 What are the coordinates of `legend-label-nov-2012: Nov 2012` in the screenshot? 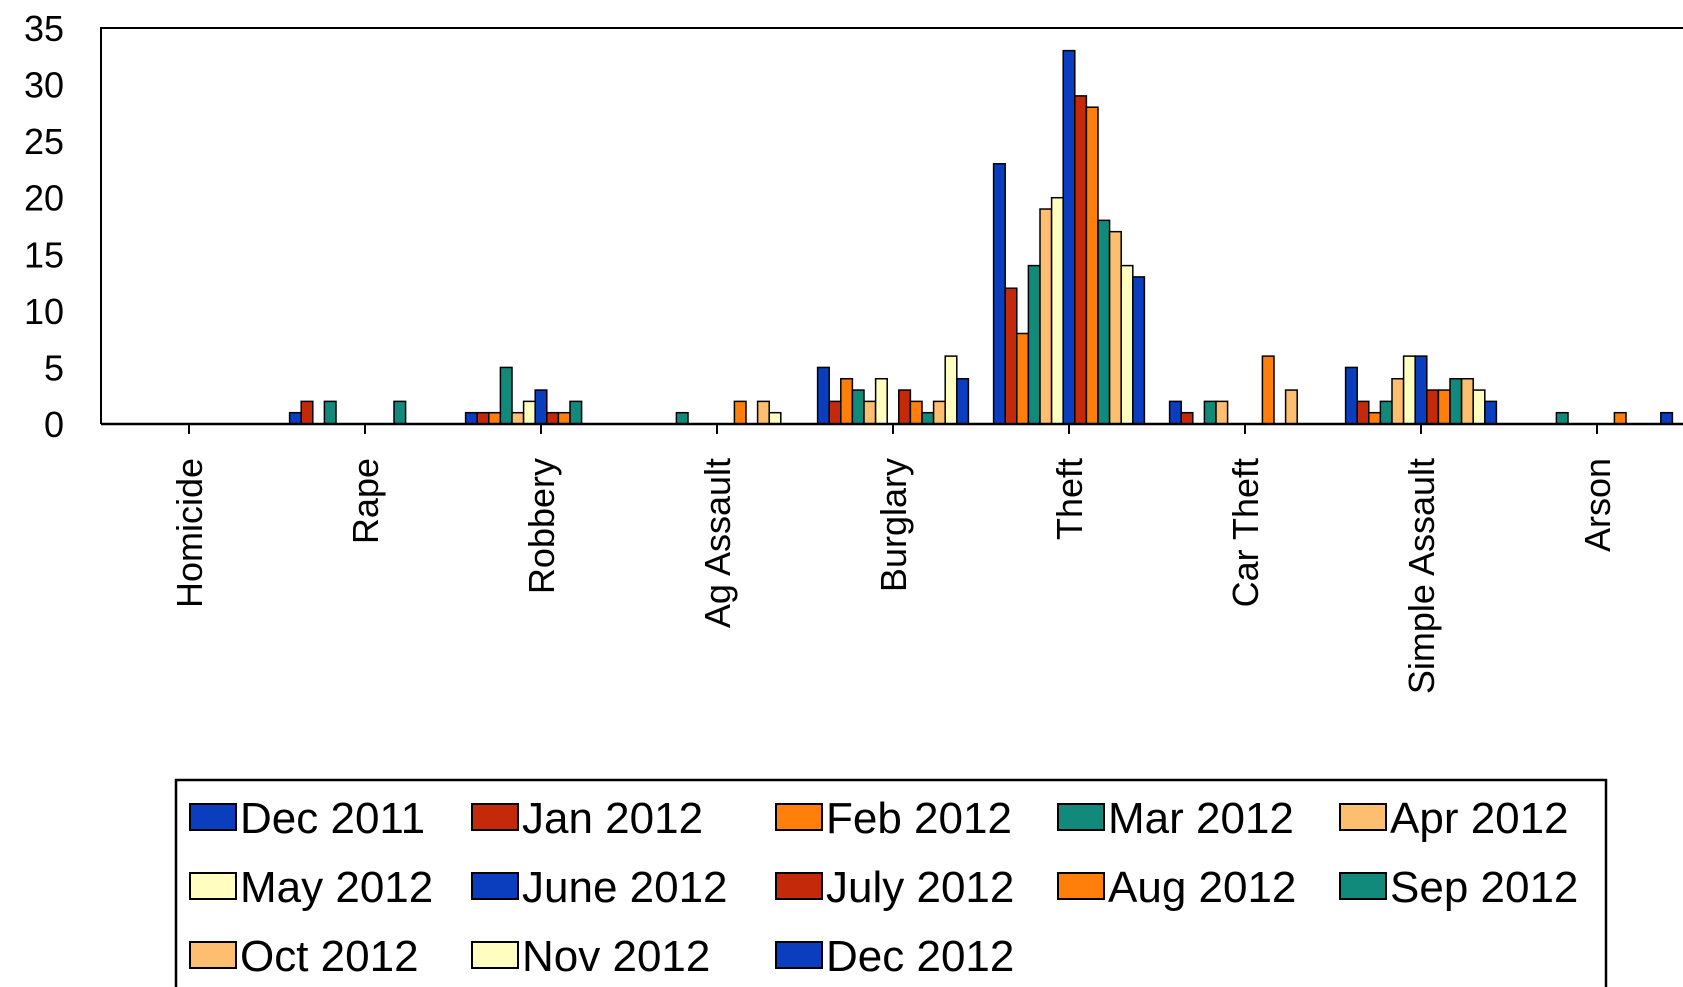 It's located at (616, 956).